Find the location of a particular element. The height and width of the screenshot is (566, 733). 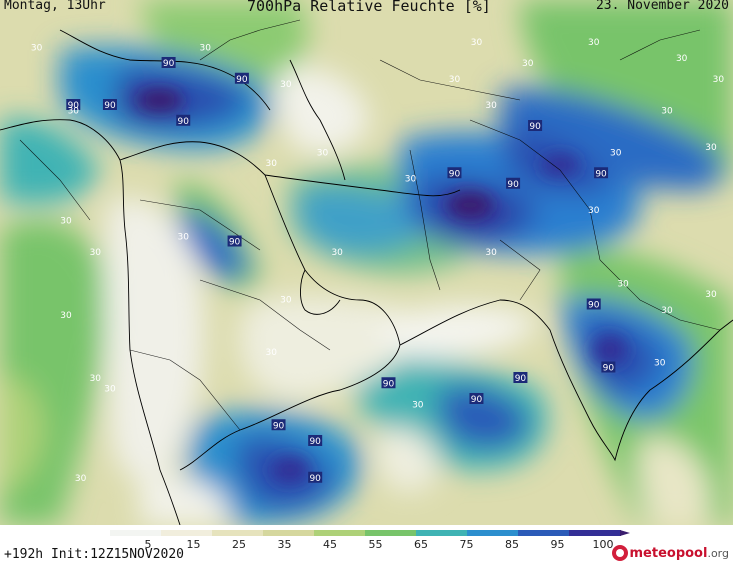

legend-tick-label: 85 is located at coordinates (512, 544).